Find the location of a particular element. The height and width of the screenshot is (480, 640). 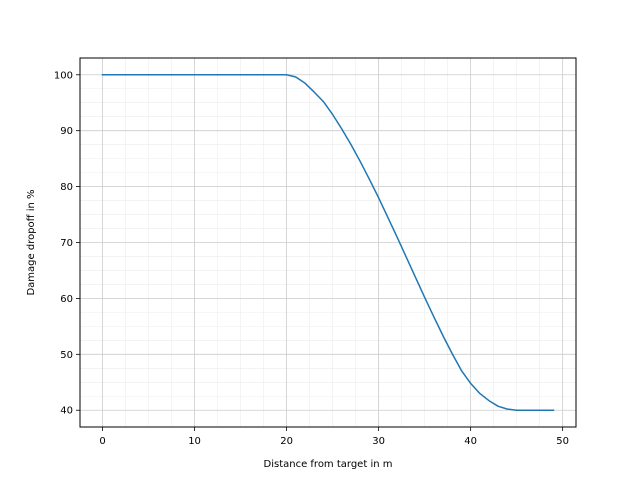

y-axis-ticks: 40 50 60 70 80 90 100 is located at coordinates (67, 243).